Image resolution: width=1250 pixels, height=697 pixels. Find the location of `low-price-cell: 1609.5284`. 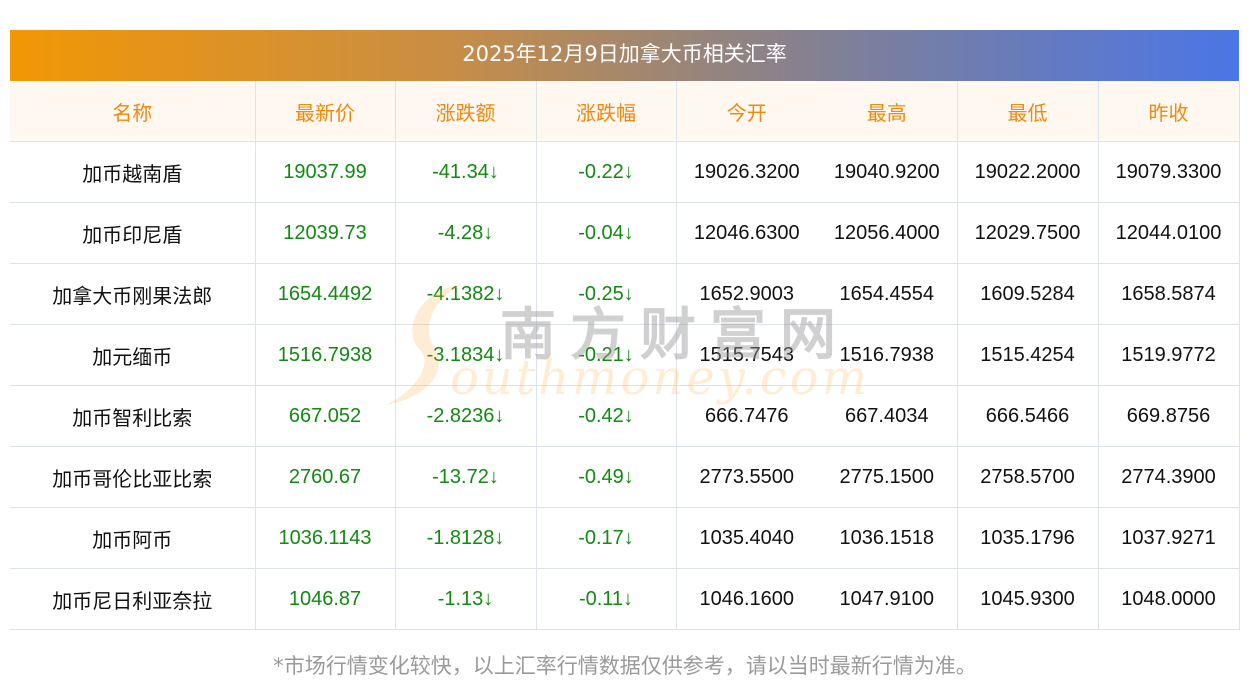

low-price-cell: 1609.5284 is located at coordinates (1028, 294).